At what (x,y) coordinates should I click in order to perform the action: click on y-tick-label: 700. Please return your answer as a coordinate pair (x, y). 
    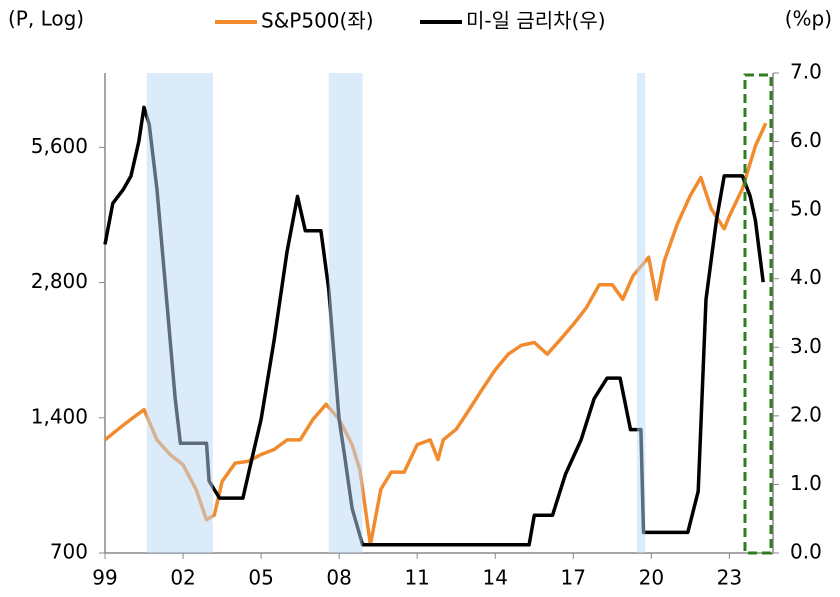
    Looking at the image, I should click on (69, 552).